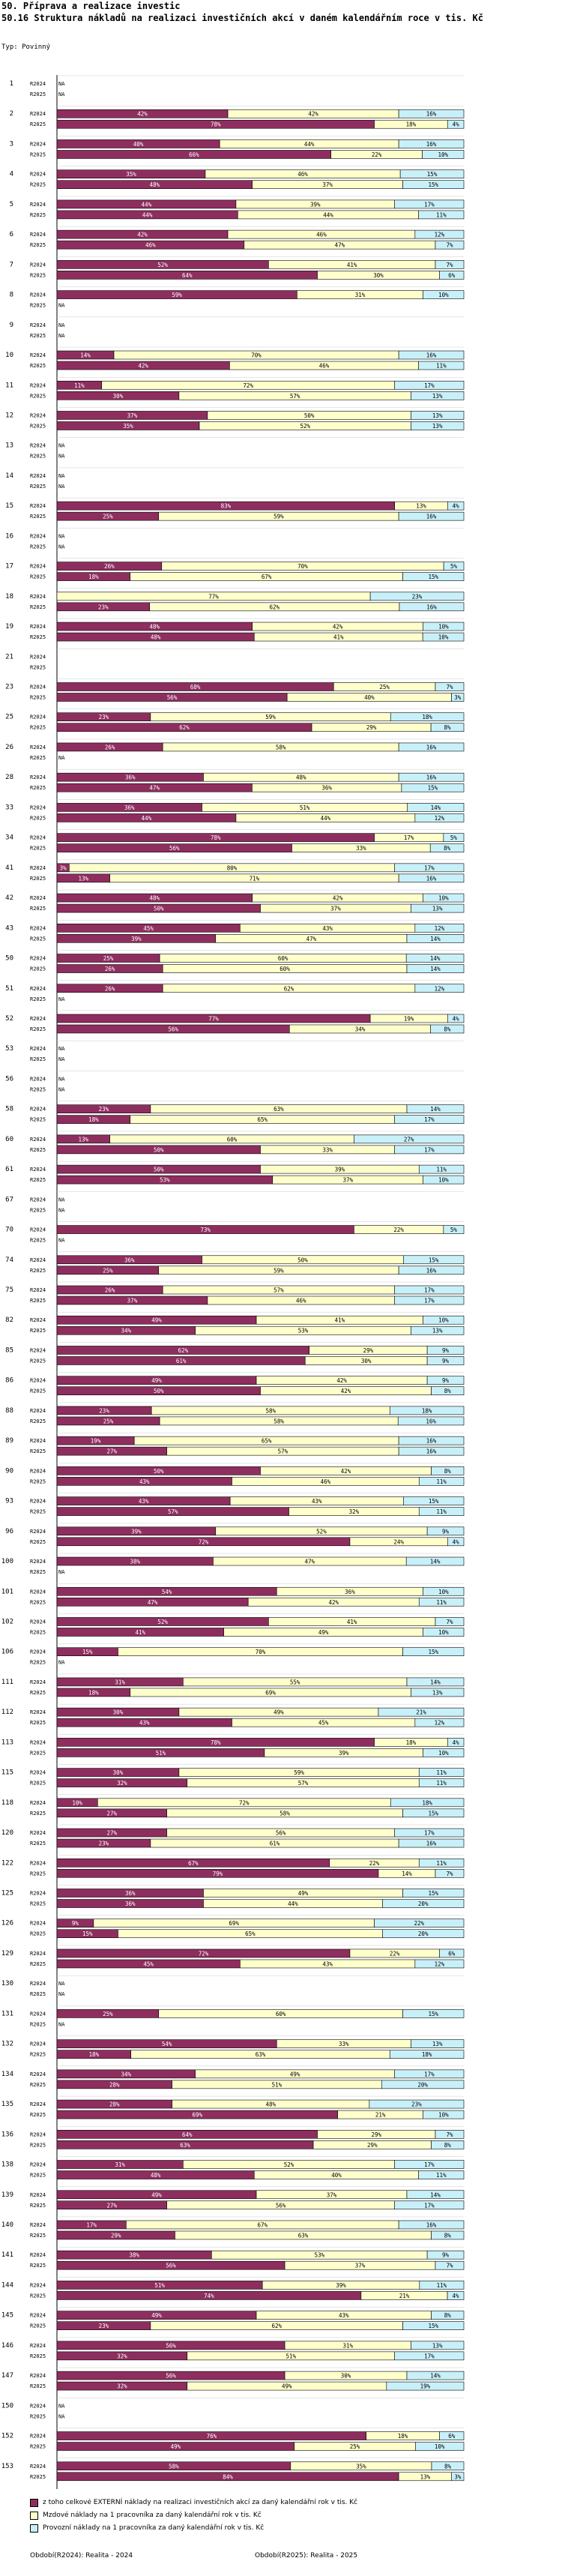  What do you see at coordinates (61, 1079) in the screenshot?
I see `na-label: NA` at bounding box center [61, 1079].